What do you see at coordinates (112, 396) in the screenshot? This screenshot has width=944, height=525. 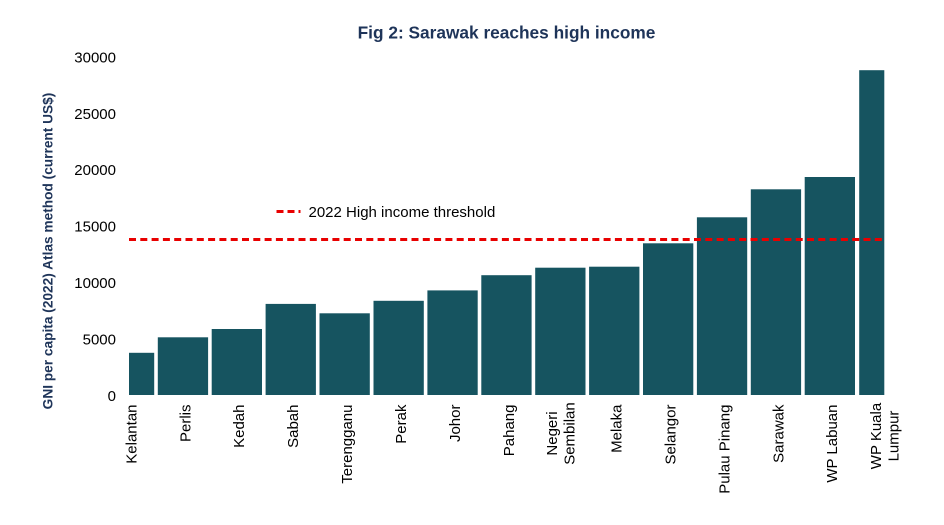 I see `svg-text: 0` at bounding box center [112, 396].